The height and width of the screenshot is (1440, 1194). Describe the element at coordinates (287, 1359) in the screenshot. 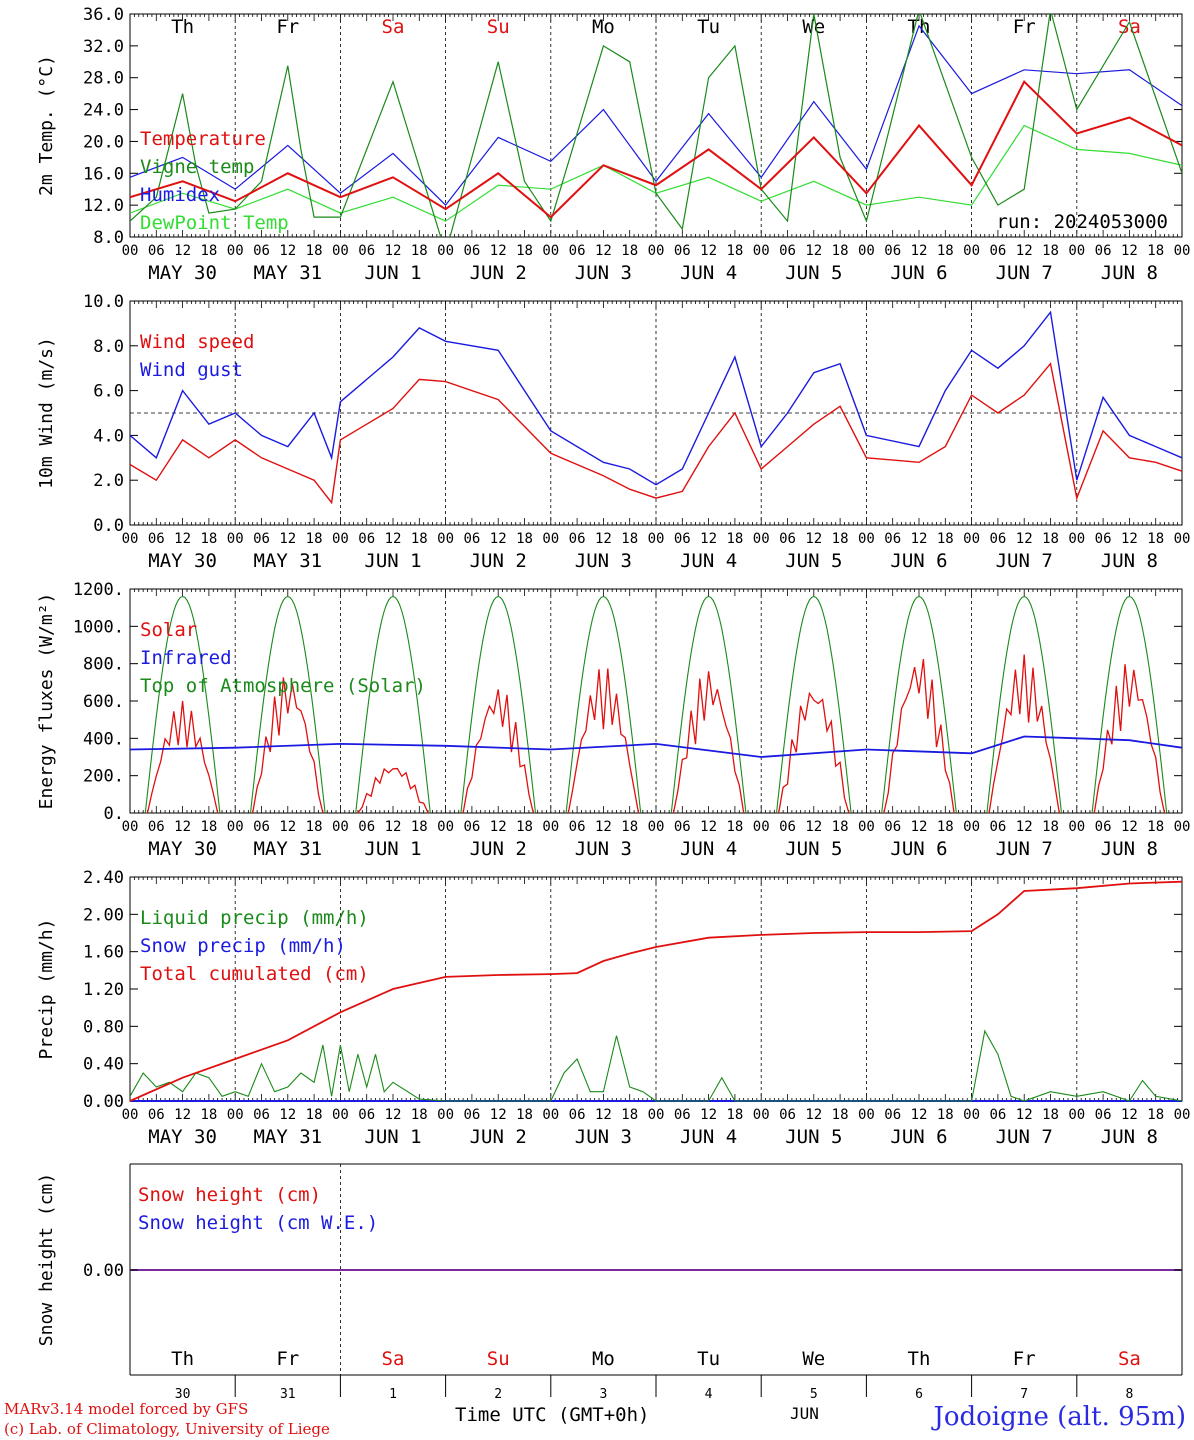

I see `day-name-label: Fr` at that location.